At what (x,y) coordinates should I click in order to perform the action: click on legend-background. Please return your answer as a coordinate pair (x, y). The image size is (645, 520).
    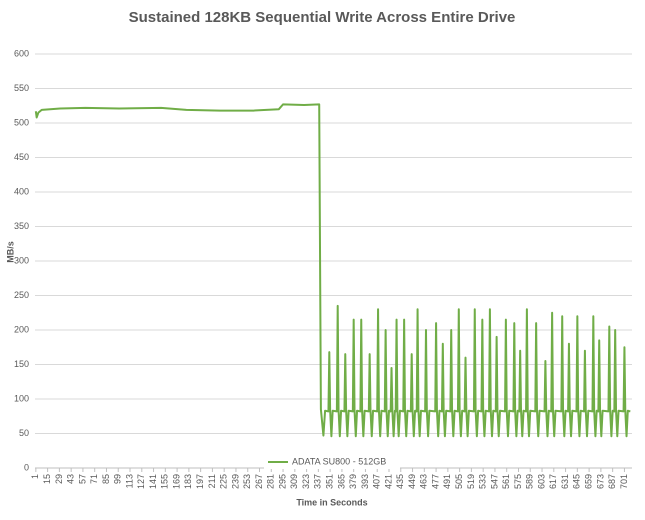
    Looking at the image, I should click on (332, 462).